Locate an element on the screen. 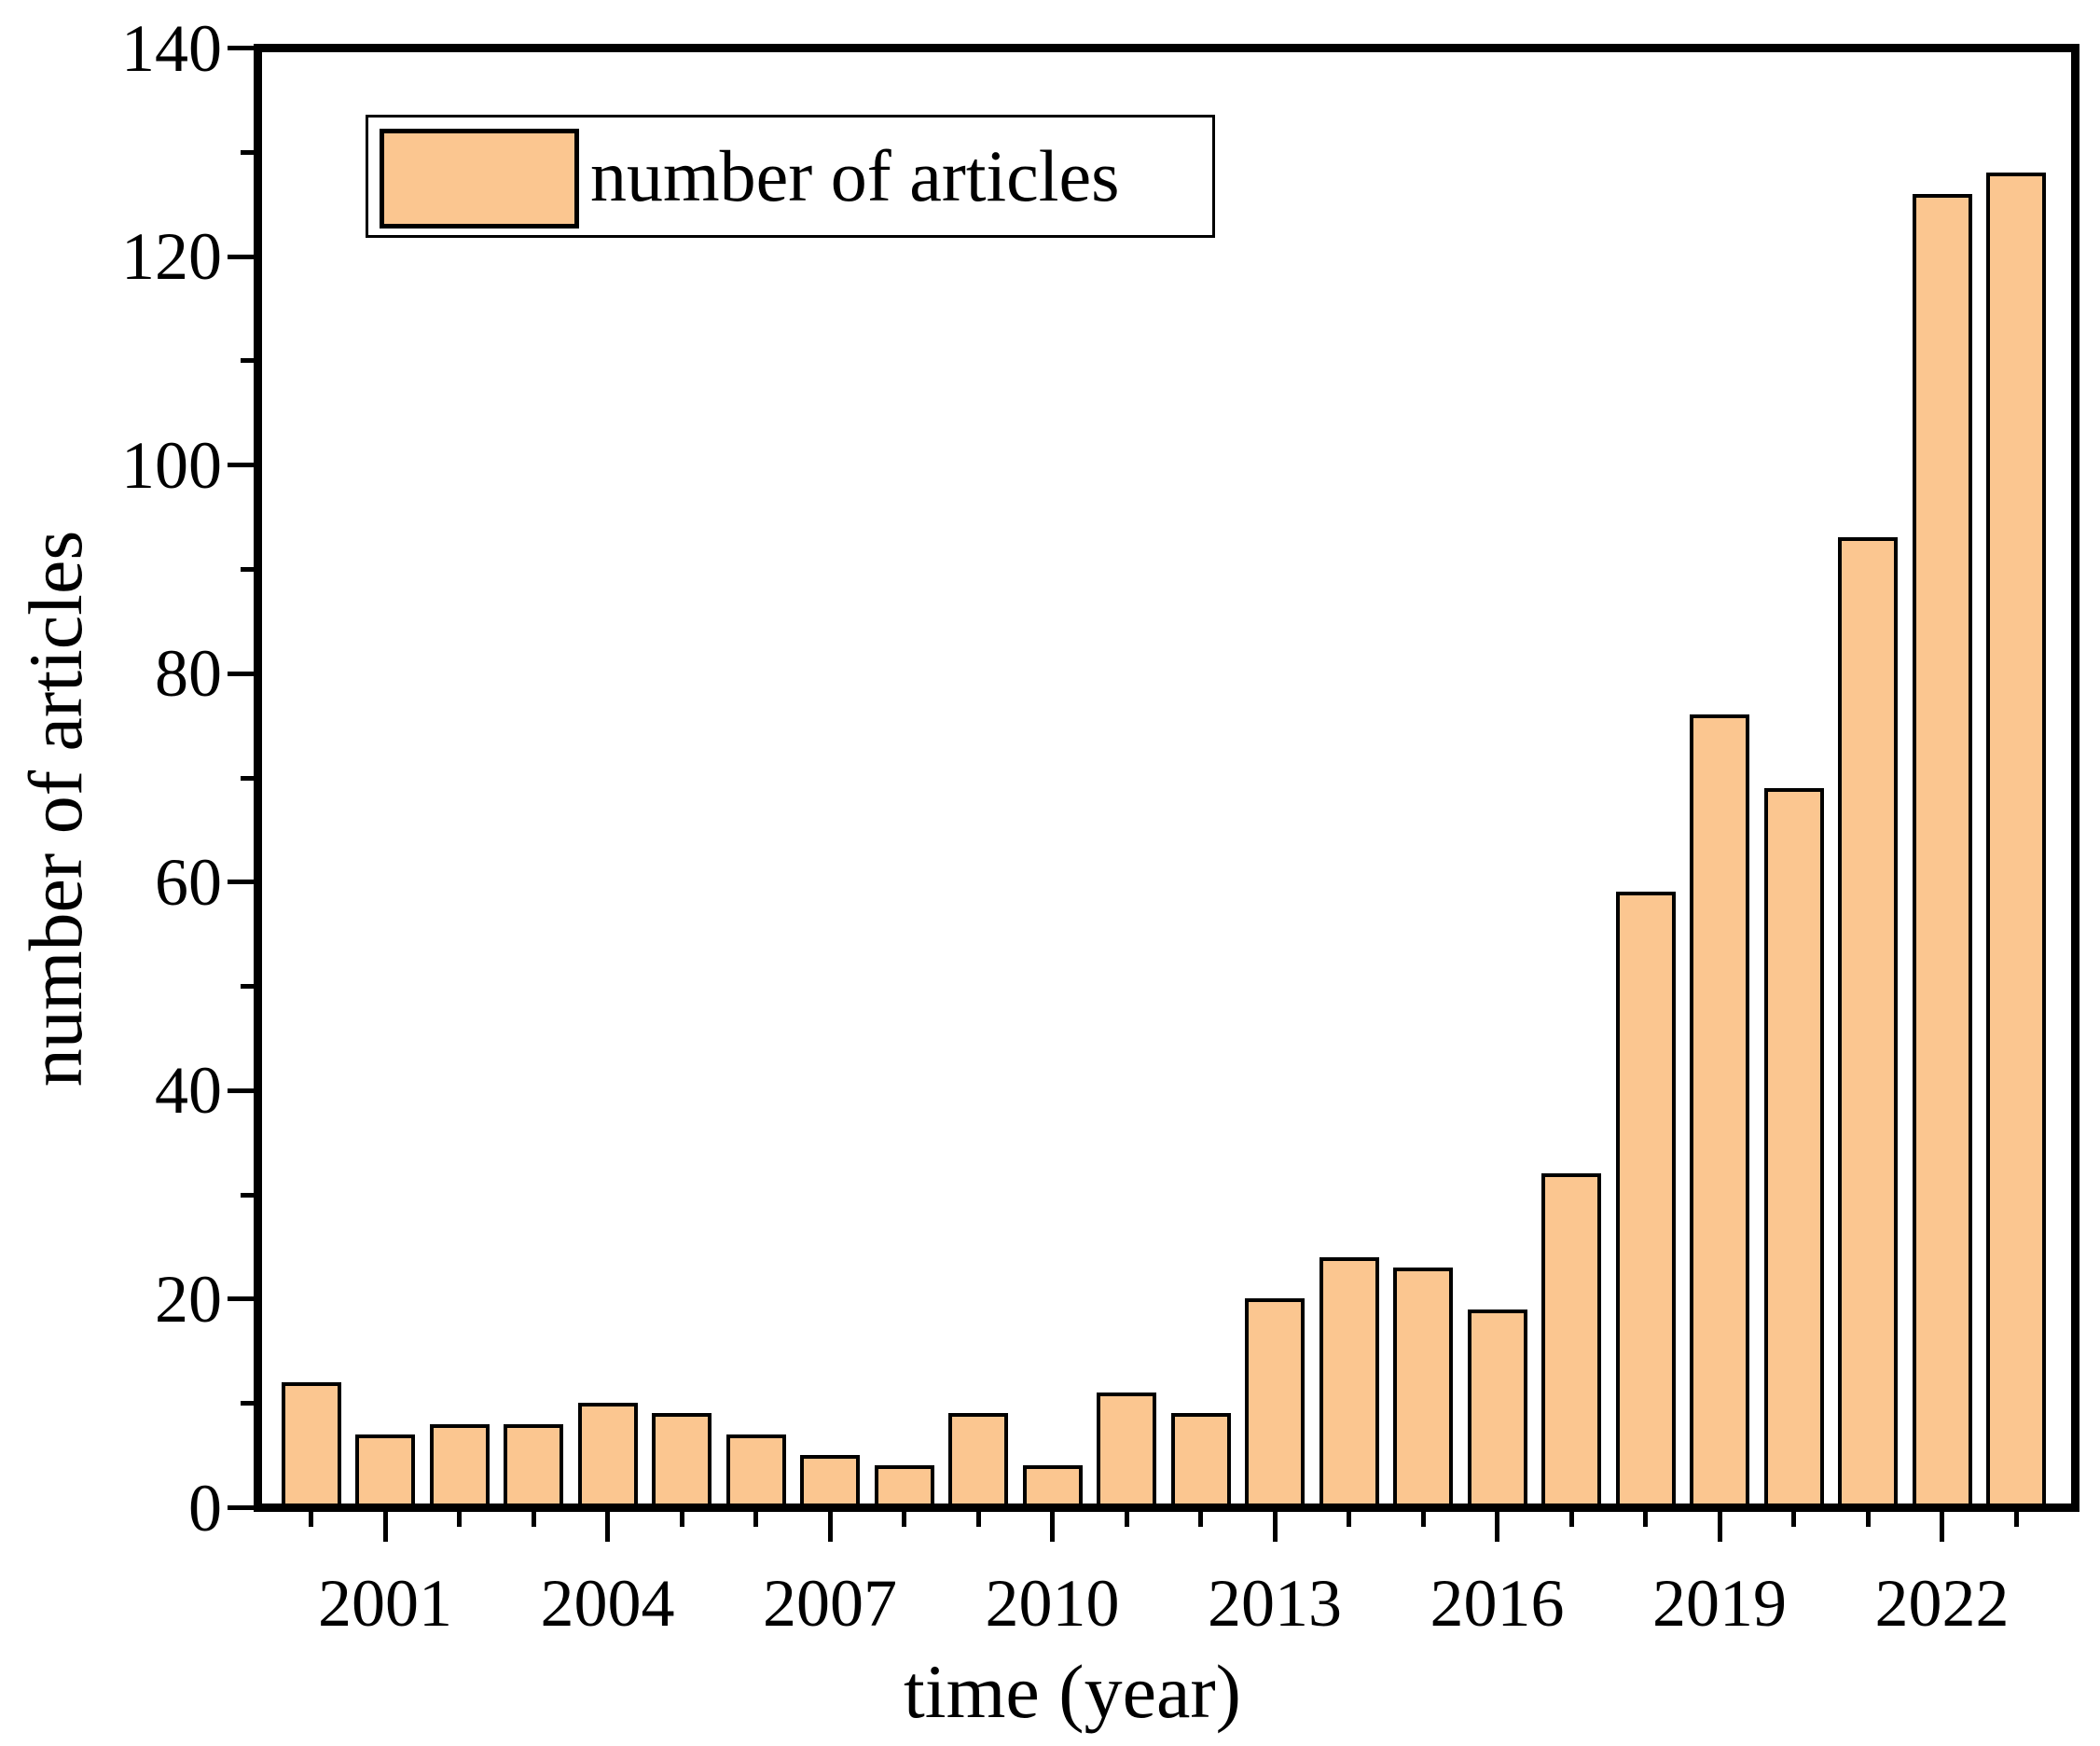 This screenshot has height=1746, width=2100. bar-2006 is located at coordinates (756, 1472).